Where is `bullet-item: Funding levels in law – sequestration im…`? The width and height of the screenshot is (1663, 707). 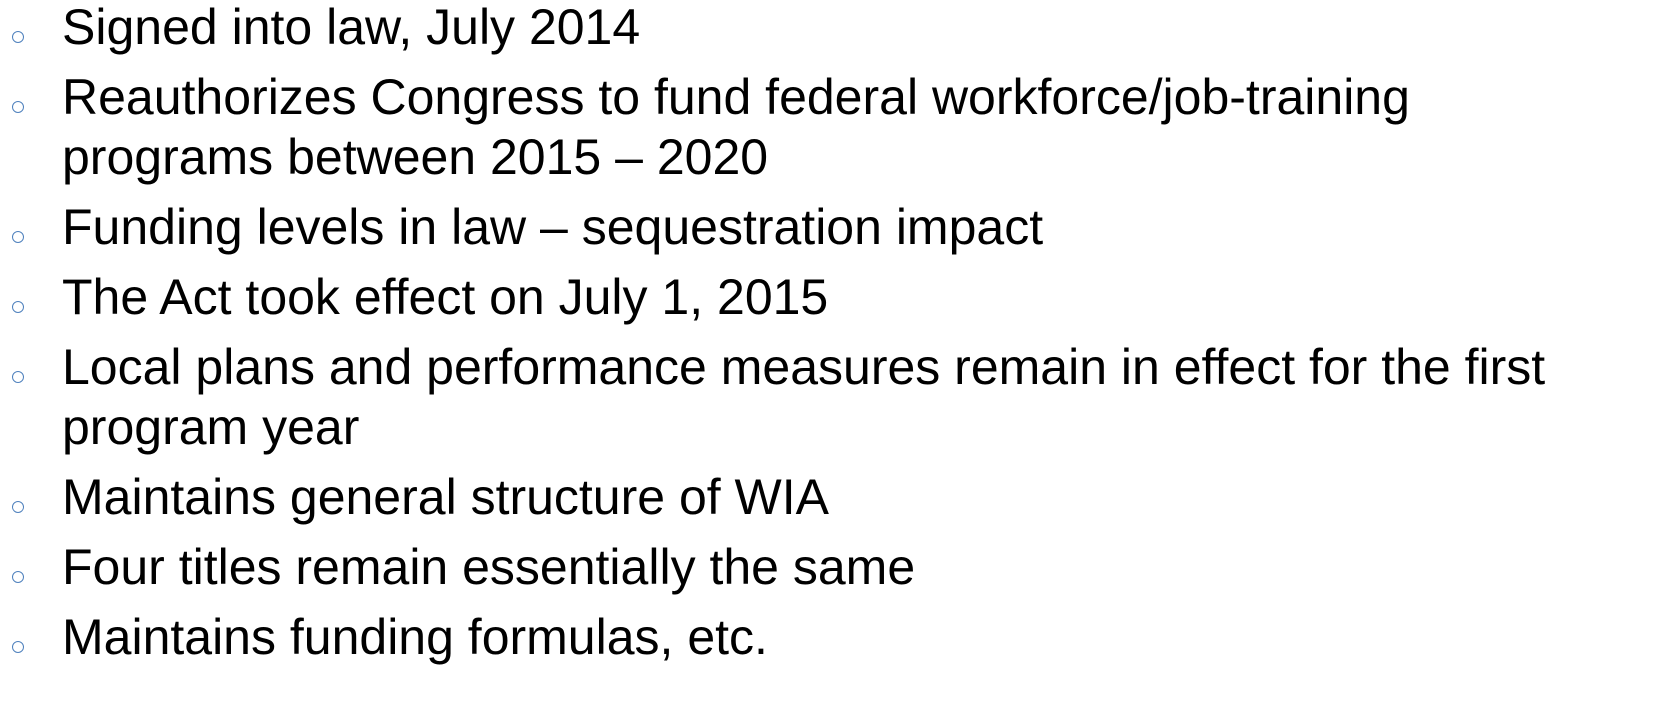 bullet-item: Funding levels in law – sequestration im… is located at coordinates (817, 227).